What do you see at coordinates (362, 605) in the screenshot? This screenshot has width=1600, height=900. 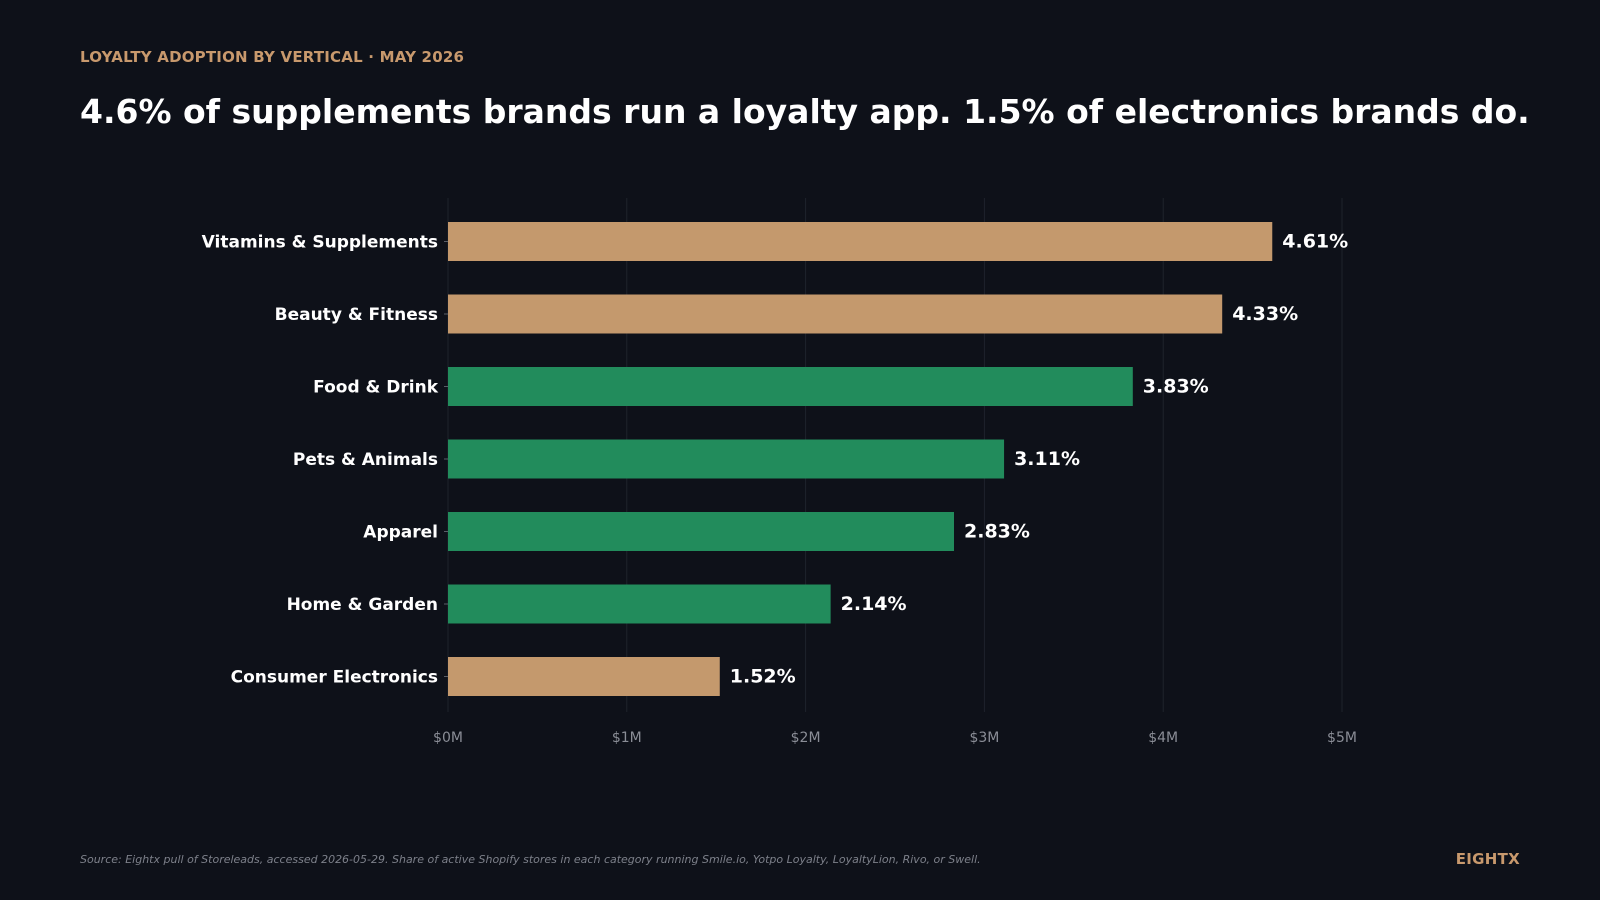 I see `category-label: Home & Garden` at bounding box center [362, 605].